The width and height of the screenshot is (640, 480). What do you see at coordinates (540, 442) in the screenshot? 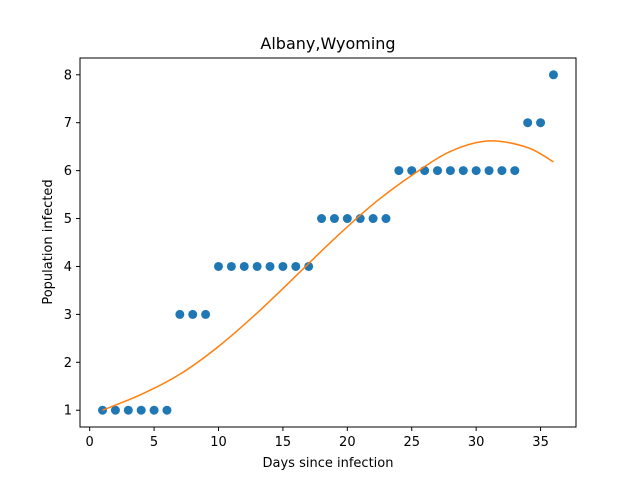
I see `x-tick-label: 35` at bounding box center [540, 442].